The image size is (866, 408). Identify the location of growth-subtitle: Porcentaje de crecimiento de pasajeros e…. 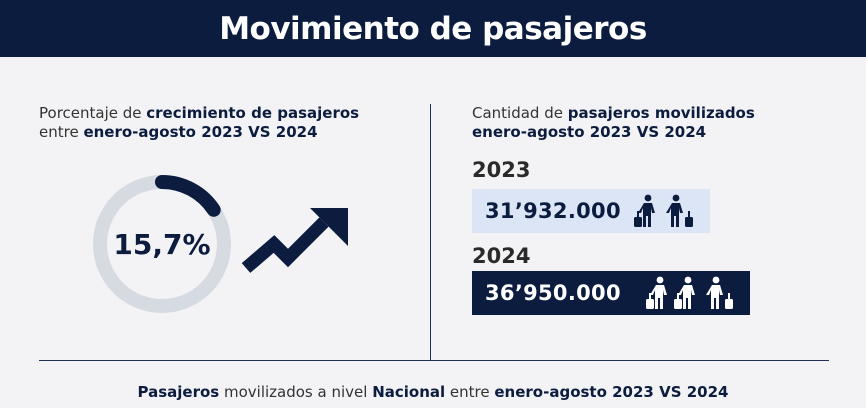
(219, 123).